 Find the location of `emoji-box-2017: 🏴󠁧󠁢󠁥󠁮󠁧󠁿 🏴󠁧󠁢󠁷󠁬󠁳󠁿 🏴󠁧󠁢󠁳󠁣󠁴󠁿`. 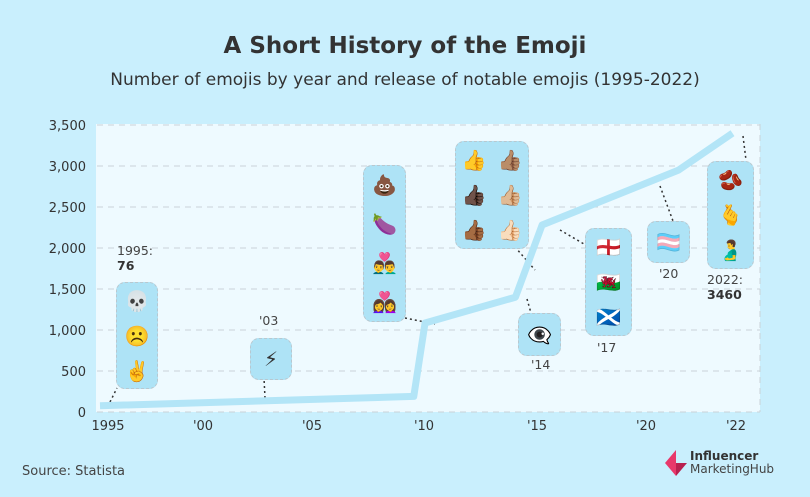

emoji-box-2017: 🏴󠁧󠁢󠁥󠁮󠁧󠁿 🏴󠁧󠁢󠁷󠁬󠁳󠁿 🏴󠁧󠁢󠁳󠁣󠁴󠁿 is located at coordinates (608, 282).